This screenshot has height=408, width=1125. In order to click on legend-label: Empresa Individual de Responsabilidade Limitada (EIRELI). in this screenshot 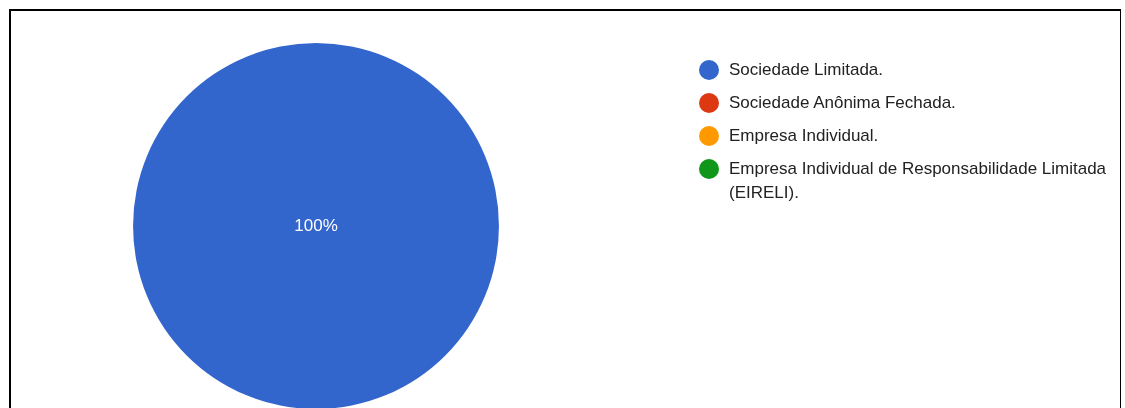, I will do `click(918, 181)`.